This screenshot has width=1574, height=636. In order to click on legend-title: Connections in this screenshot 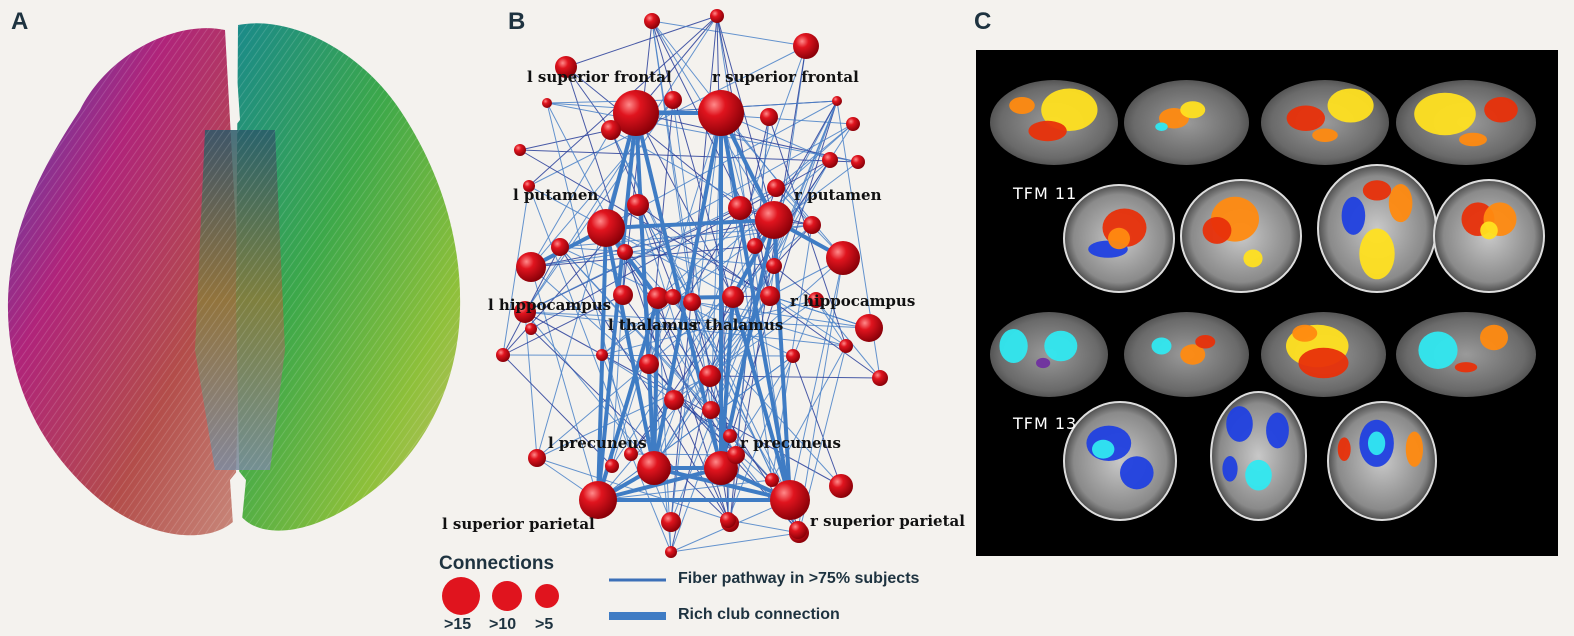, I will do `click(497, 563)`.